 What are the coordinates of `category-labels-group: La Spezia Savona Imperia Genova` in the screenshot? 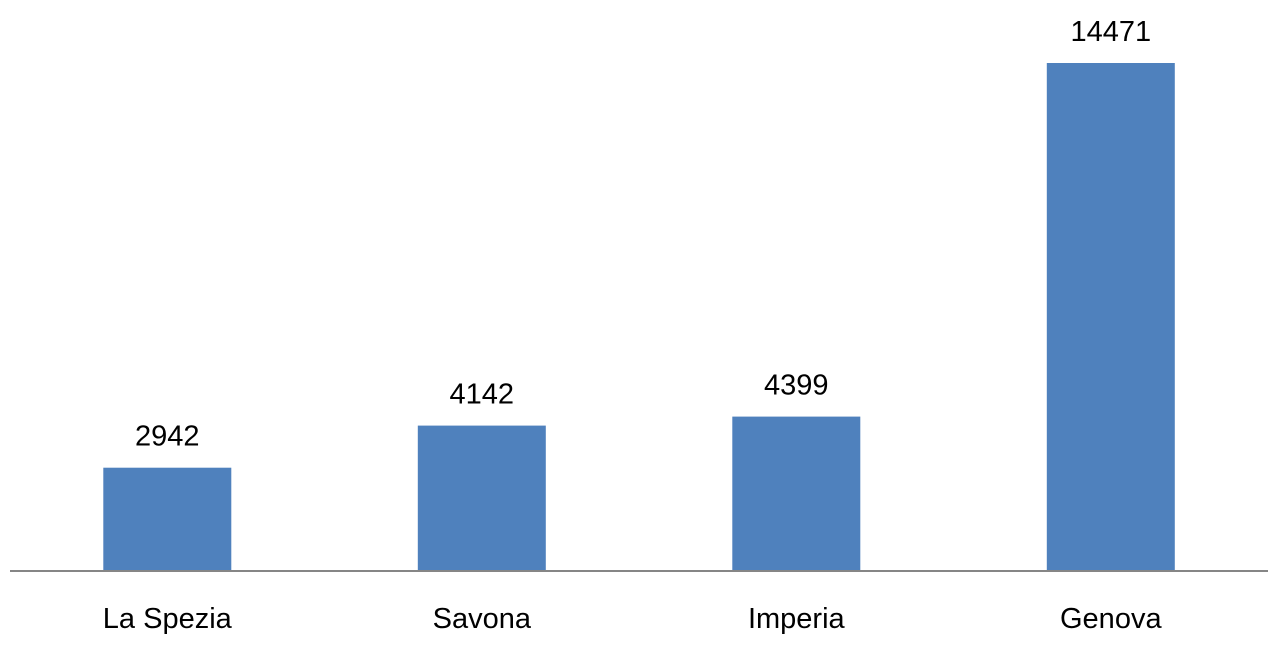 It's located at (633, 619).